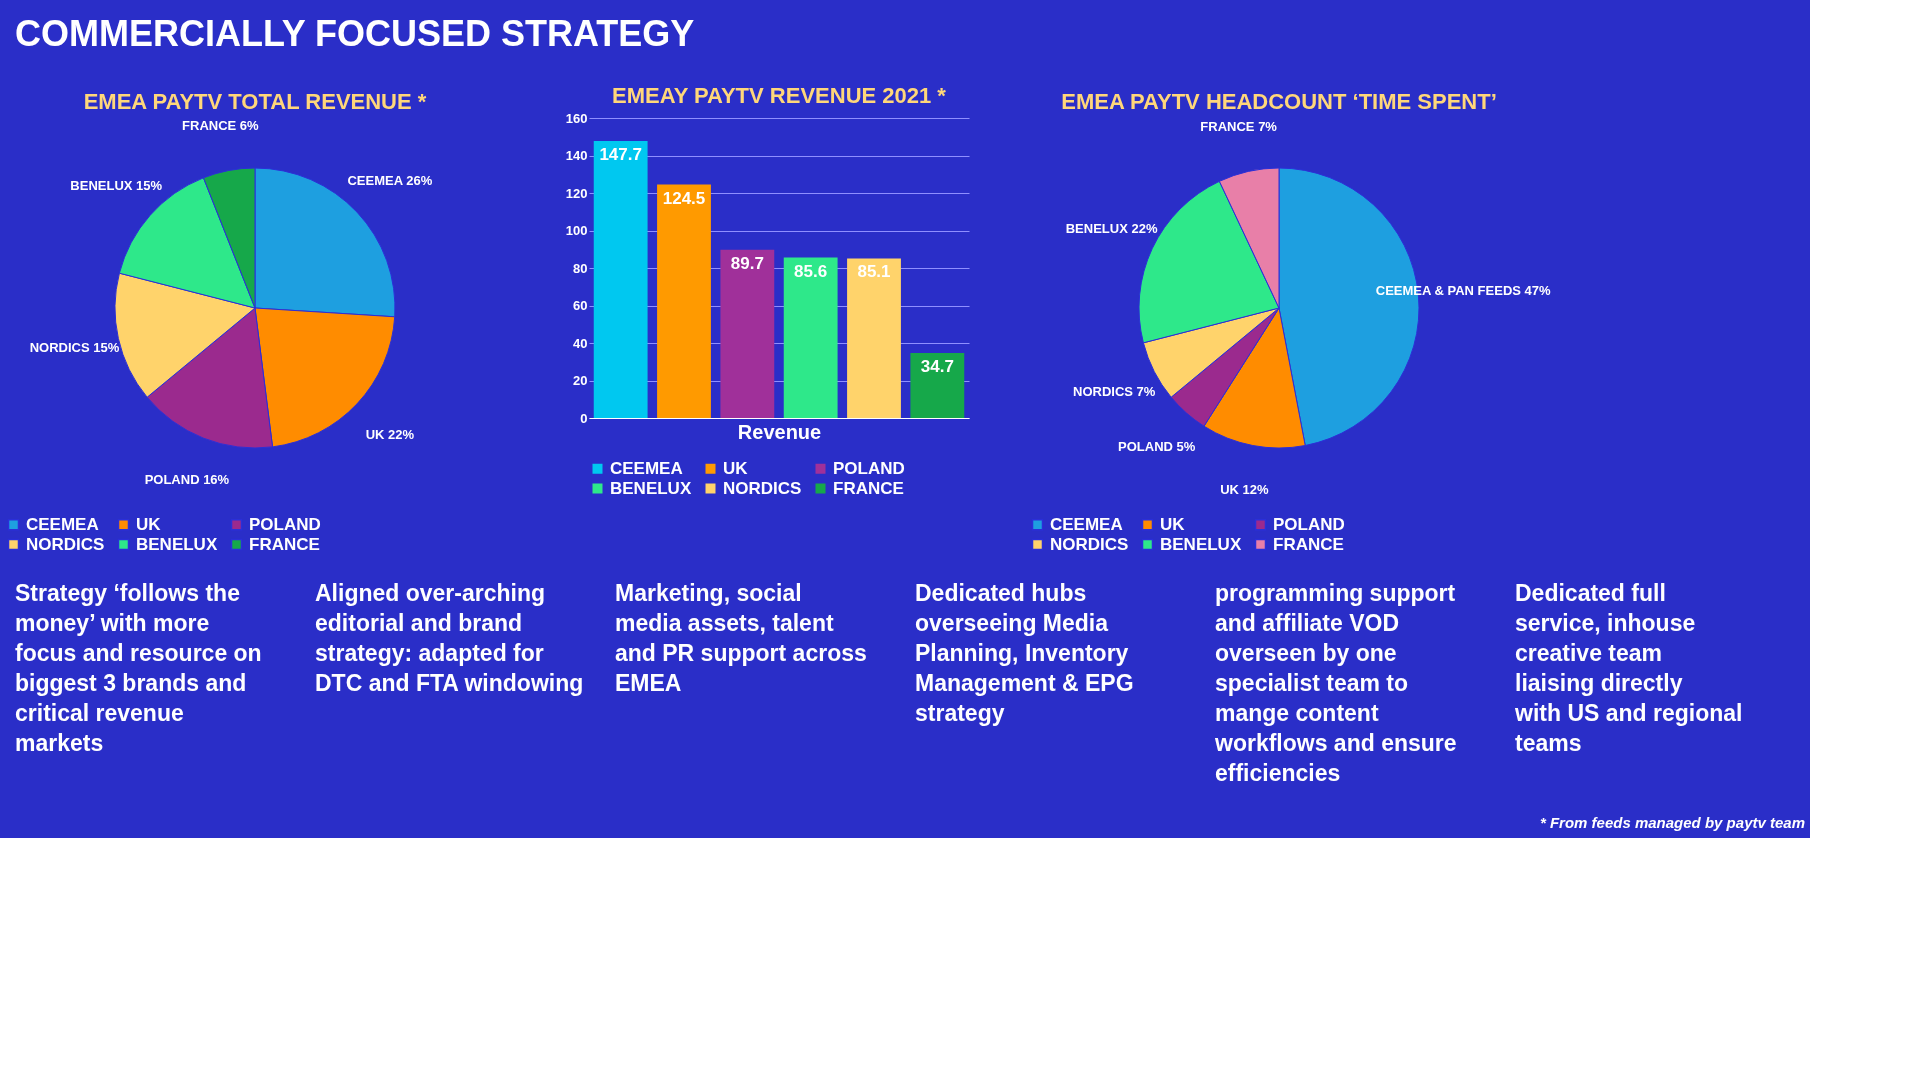 The image size is (1920, 1080). Describe the element at coordinates (874, 272) in the screenshot. I see `data-label: 85.1` at that location.